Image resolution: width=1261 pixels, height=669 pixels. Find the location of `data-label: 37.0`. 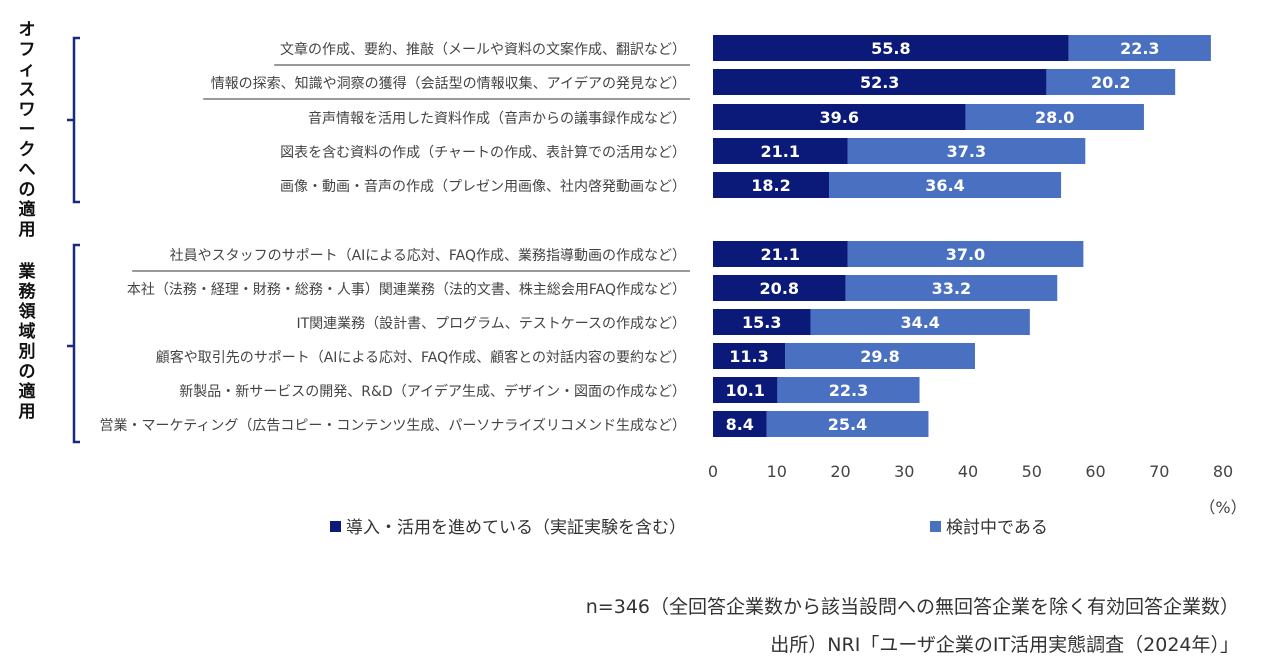

data-label: 37.0 is located at coordinates (965, 254).